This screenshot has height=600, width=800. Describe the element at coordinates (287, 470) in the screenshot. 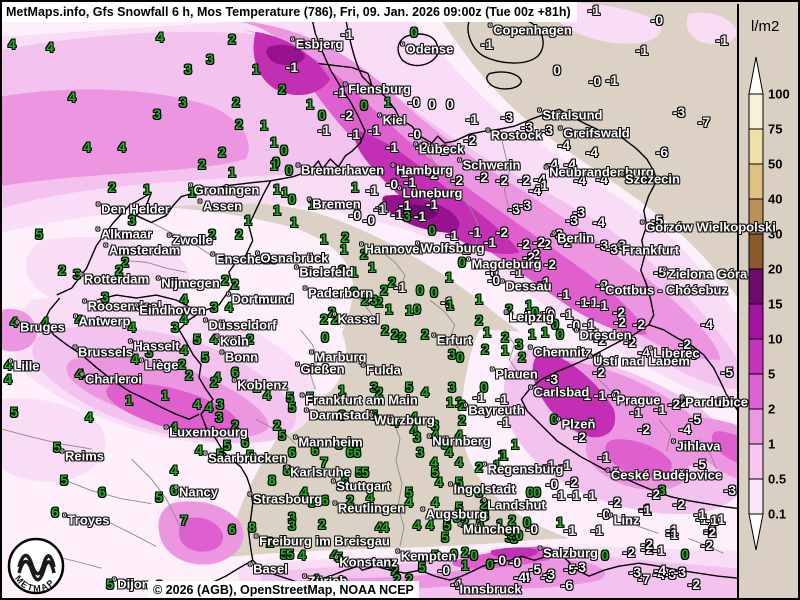

I see `temp-value: 8` at that location.